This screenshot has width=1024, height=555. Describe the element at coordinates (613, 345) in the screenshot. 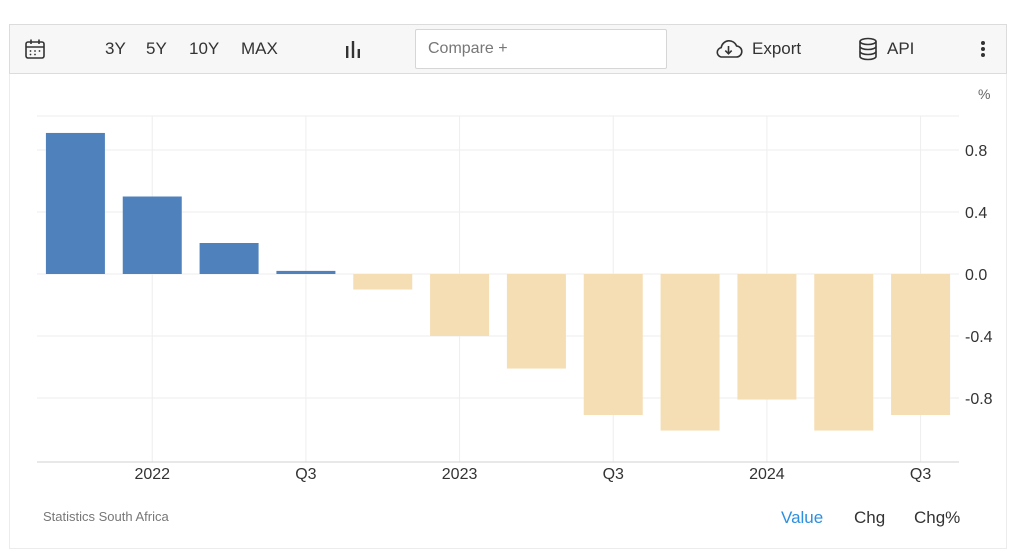

I see `bar-q3-2023` at that location.